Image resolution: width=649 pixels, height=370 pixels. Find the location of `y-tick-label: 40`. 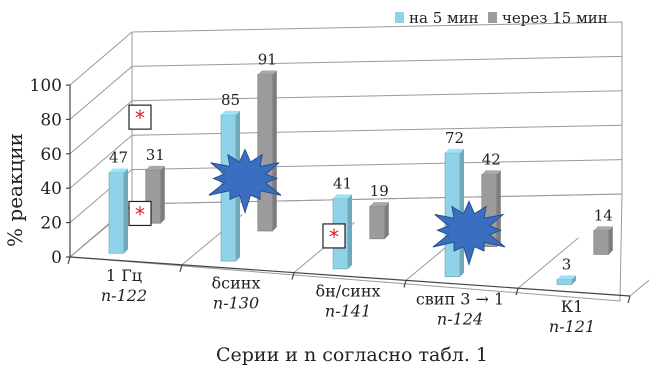

y-tick-label: 40 is located at coordinates (51, 189).